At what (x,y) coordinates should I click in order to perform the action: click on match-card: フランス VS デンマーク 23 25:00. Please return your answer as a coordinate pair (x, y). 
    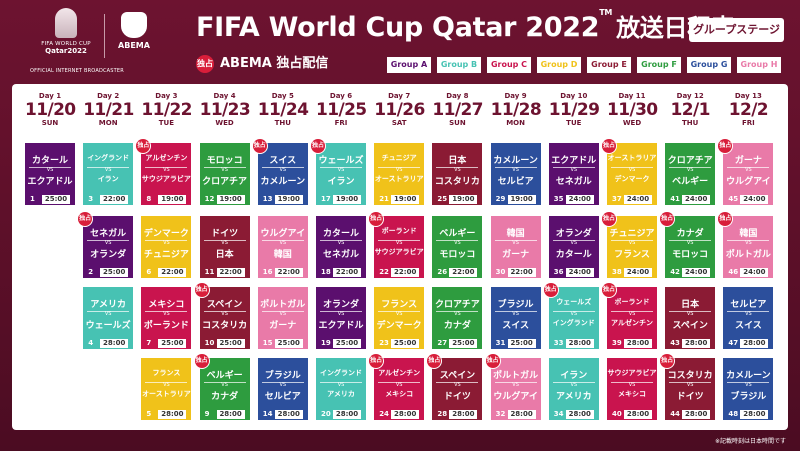
    Looking at the image, I should click on (399, 318).